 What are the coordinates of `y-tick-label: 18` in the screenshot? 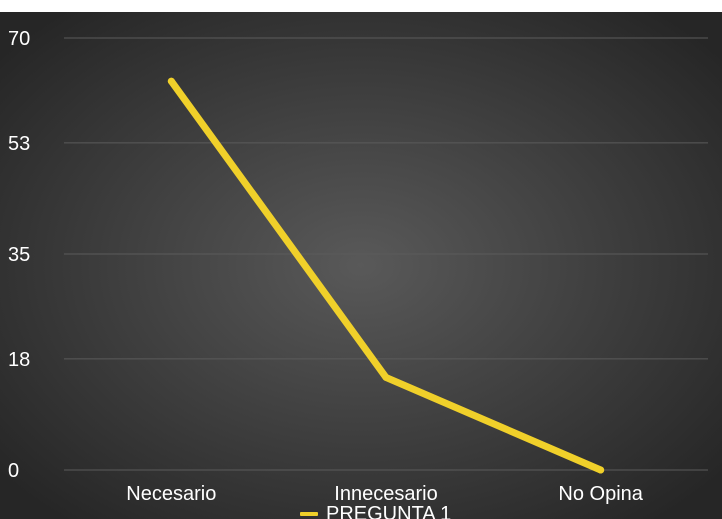 It's located at (19, 360).